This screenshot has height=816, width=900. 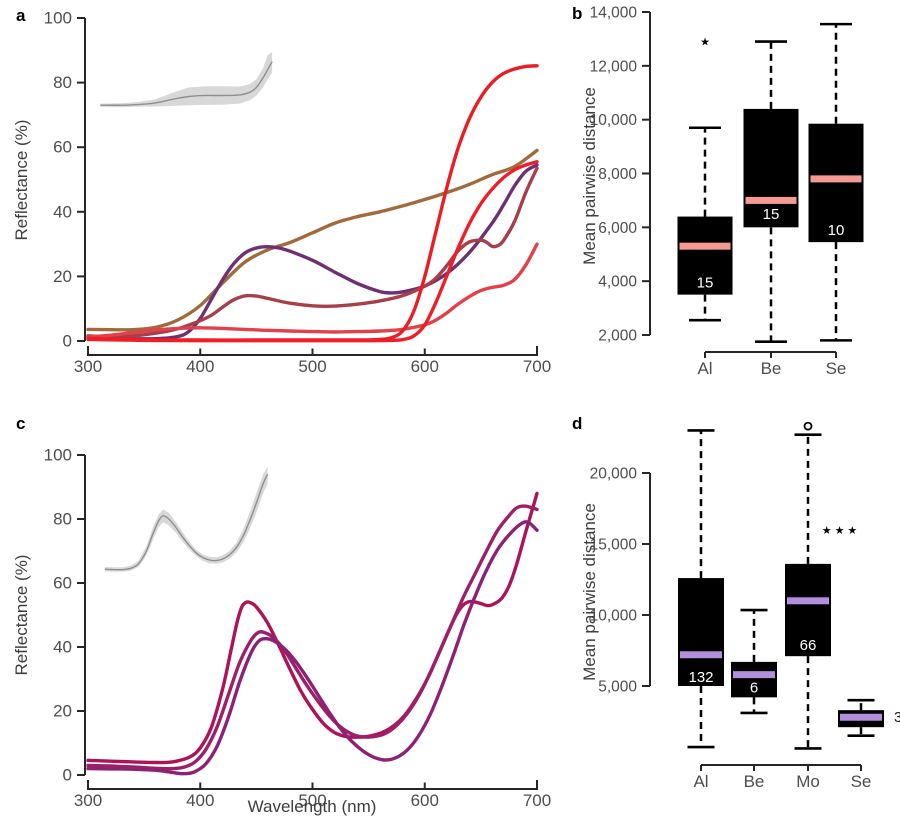 I want to click on y-tick-label: 5,000, so click(x=617, y=687).